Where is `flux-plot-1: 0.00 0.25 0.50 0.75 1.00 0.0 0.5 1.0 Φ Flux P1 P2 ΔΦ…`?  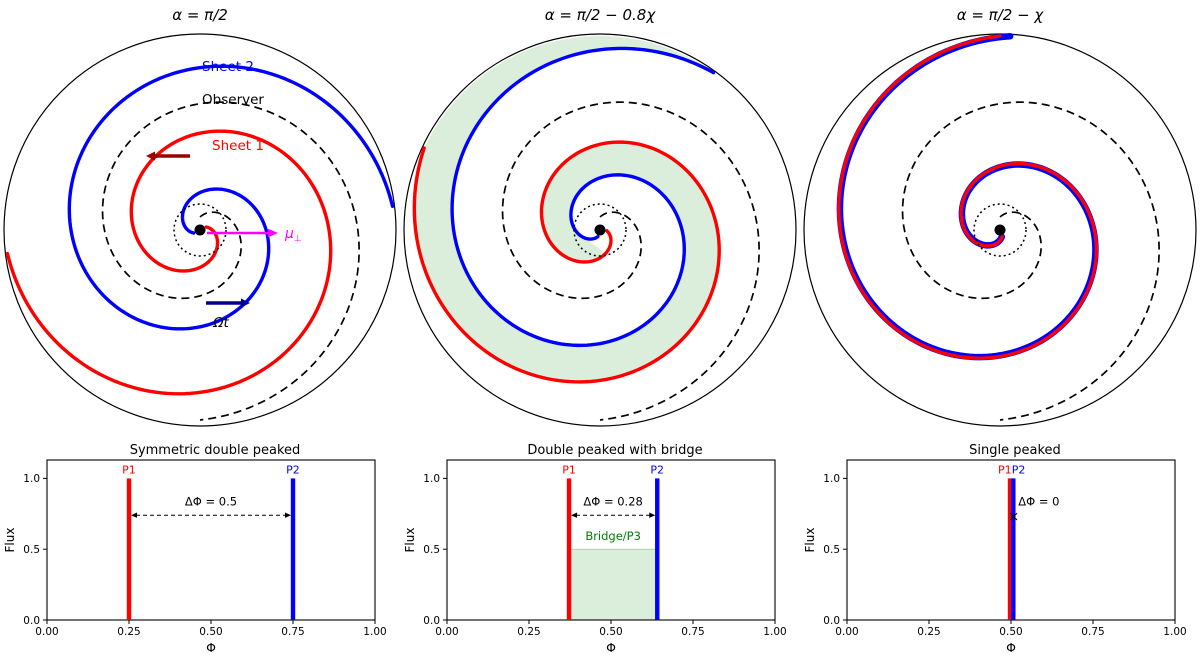
flux-plot-1: 0.00 0.25 0.50 0.75 1.00 0.0 0.5 1.0 Φ Flux P1 P2 ΔΦ… is located at coordinates (195, 557).